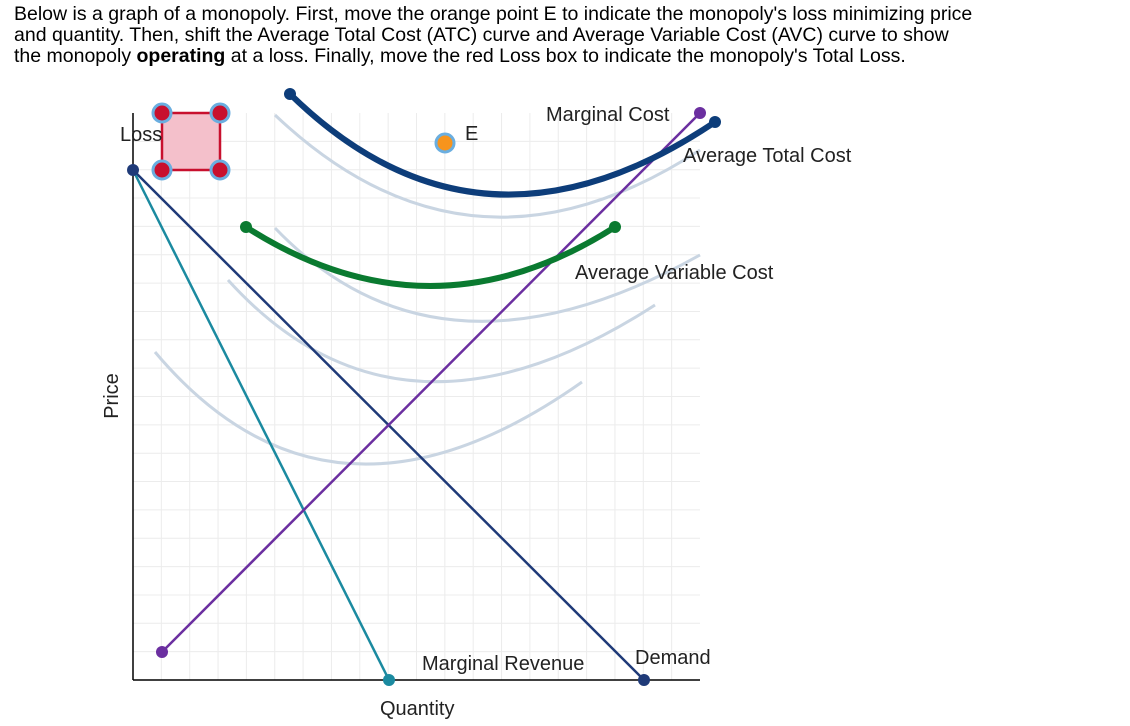 The height and width of the screenshot is (726, 1130). I want to click on loss-label: Loss, so click(141, 135).